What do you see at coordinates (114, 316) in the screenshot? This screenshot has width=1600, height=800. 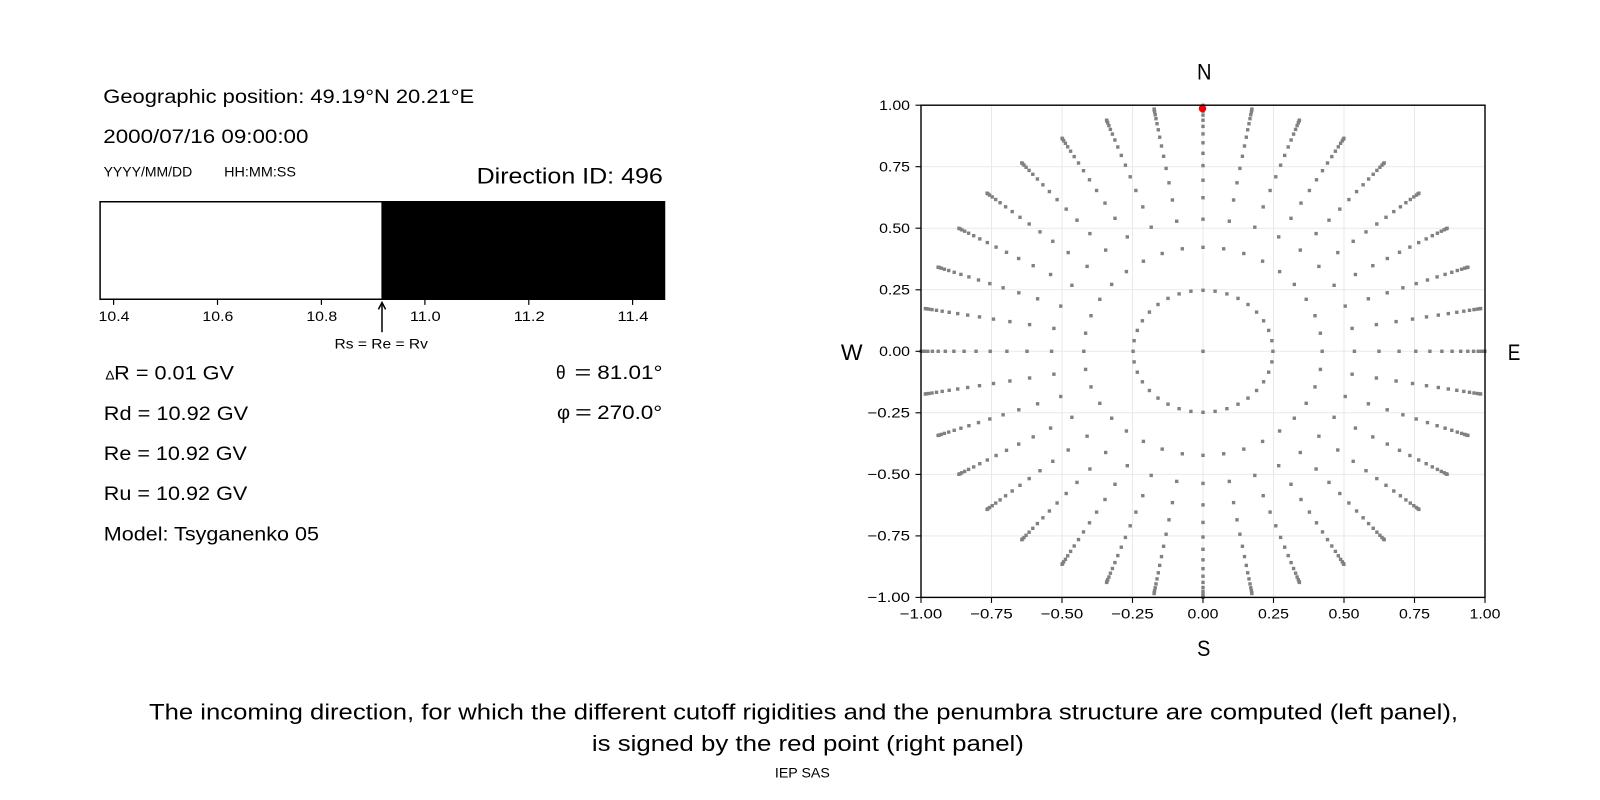 I see `svg-text: 10.4` at bounding box center [114, 316].